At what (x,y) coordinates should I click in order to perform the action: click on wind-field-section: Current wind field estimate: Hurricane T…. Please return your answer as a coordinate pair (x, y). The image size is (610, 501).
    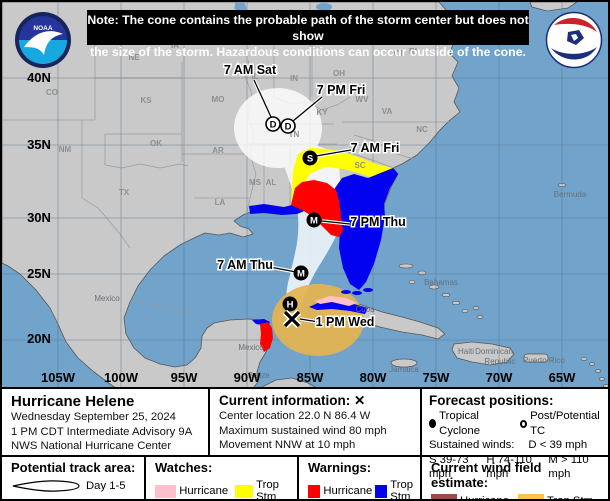
    Looking at the image, I should click on (514, 478).